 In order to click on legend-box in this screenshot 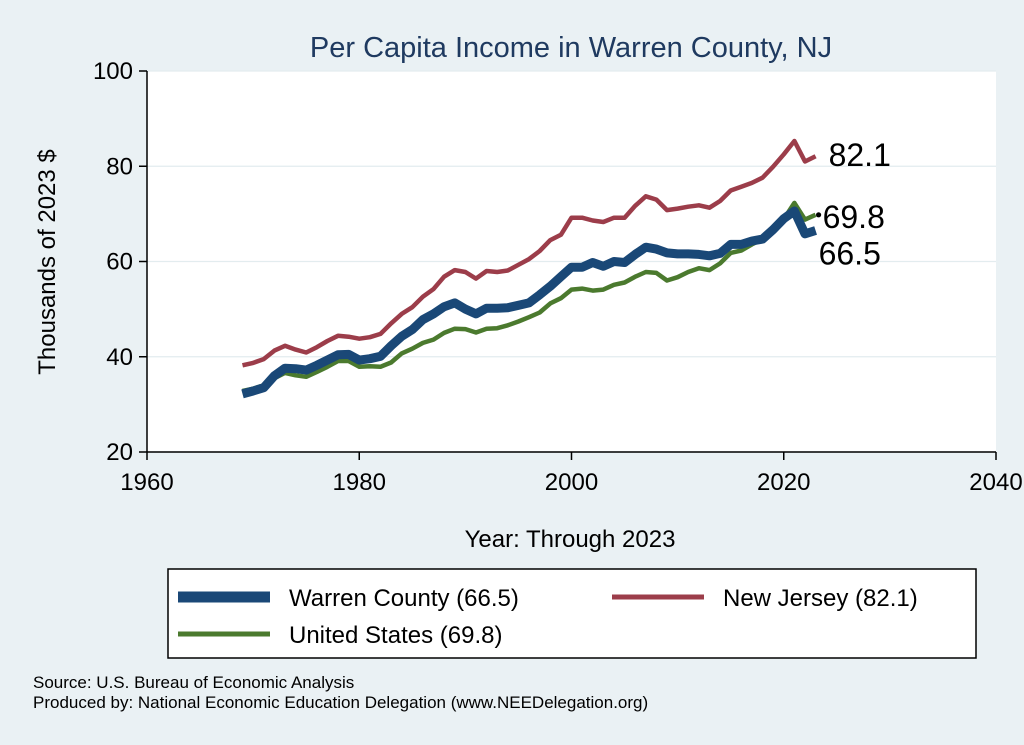, I will do `click(572, 613)`.